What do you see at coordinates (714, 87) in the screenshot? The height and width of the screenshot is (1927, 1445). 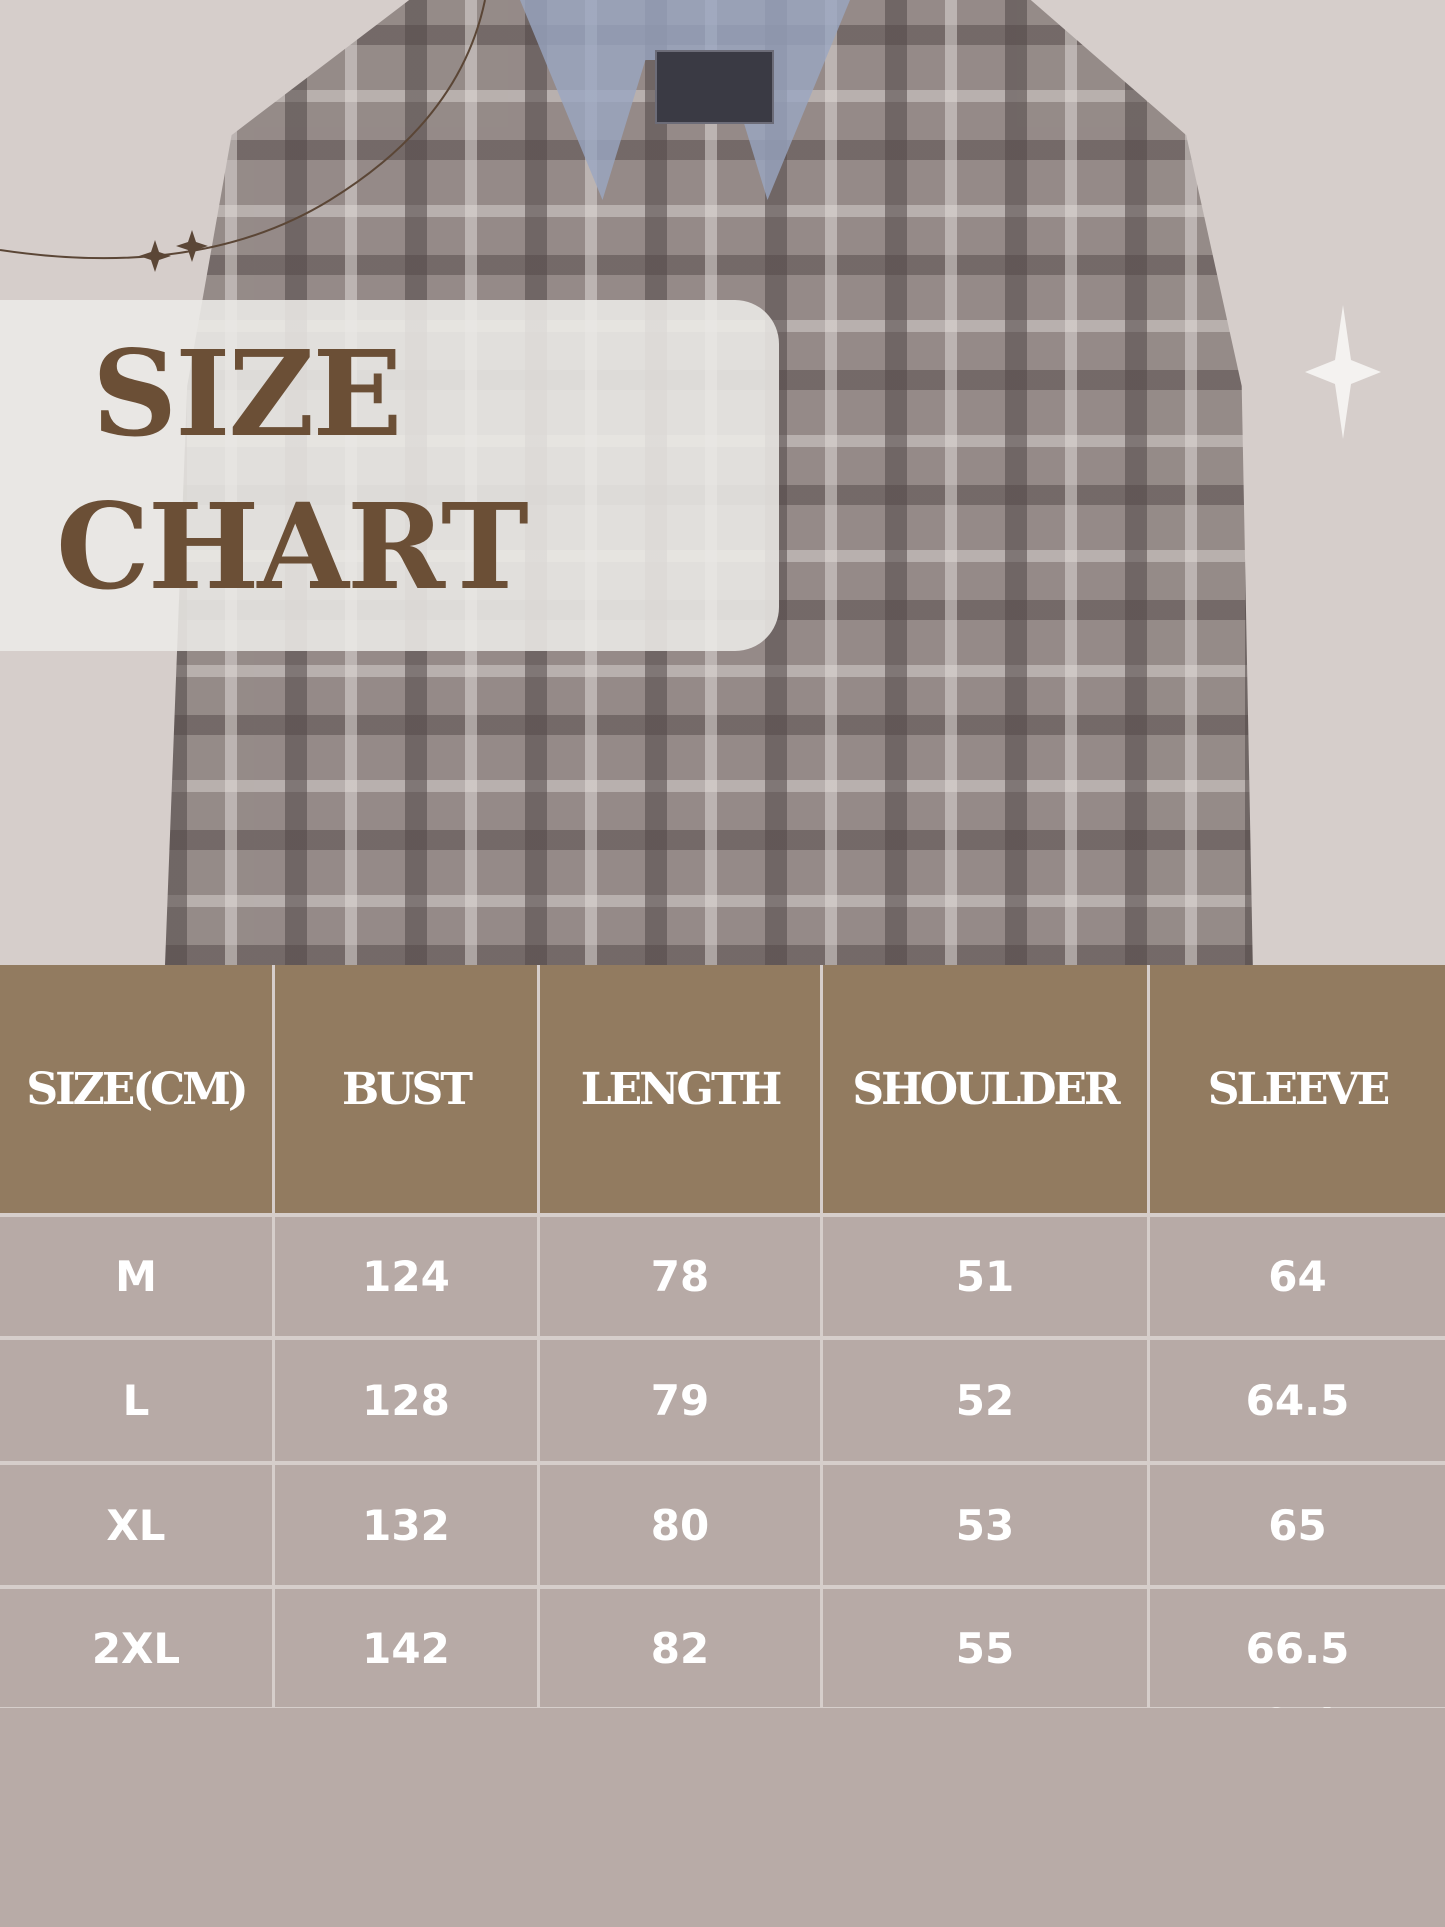 I see `shirt-label` at bounding box center [714, 87].